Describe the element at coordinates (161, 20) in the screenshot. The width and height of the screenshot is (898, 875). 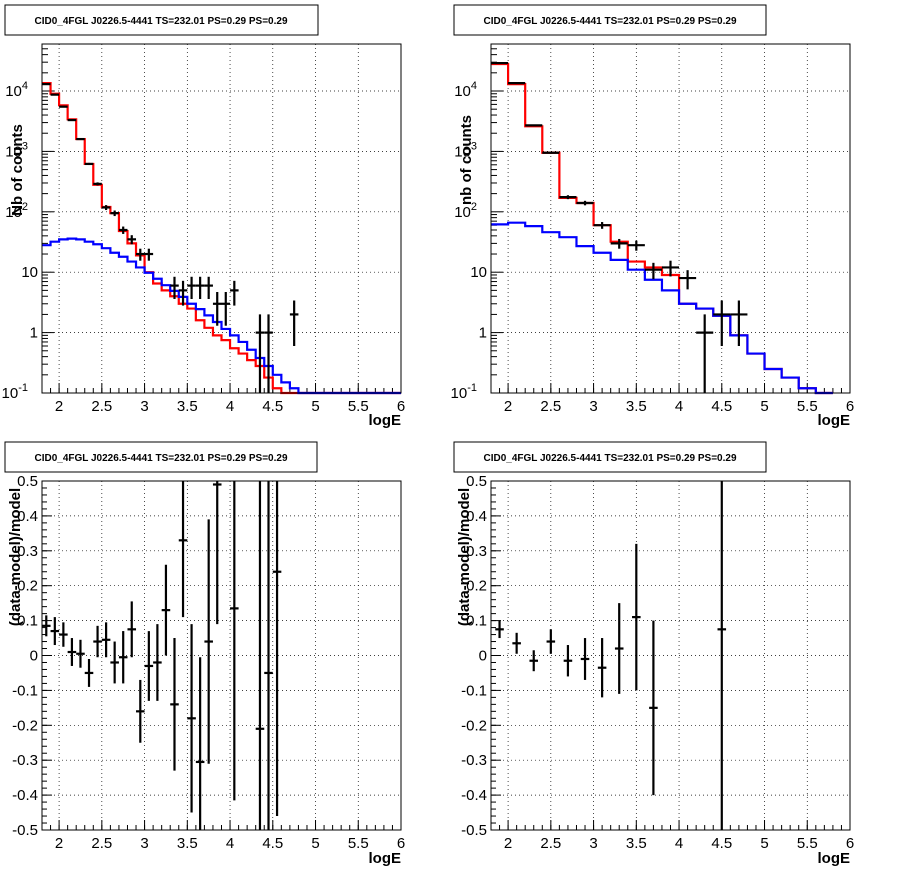
I see `title-box` at that location.